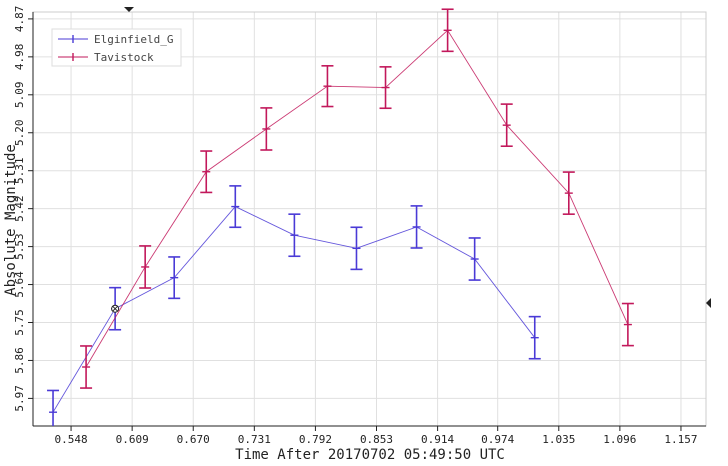  Describe the element at coordinates (680, 439) in the screenshot. I see `x-tick-label: 1.157` at that location.